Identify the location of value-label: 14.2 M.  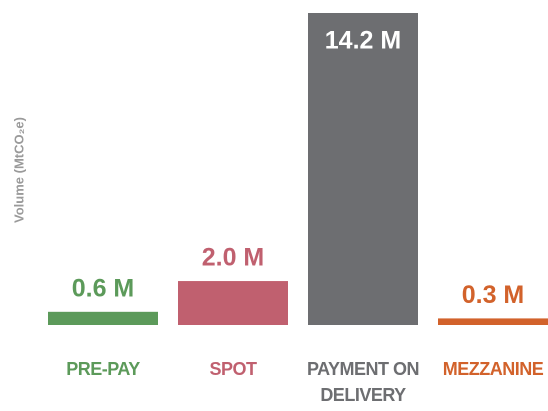
(363, 41).